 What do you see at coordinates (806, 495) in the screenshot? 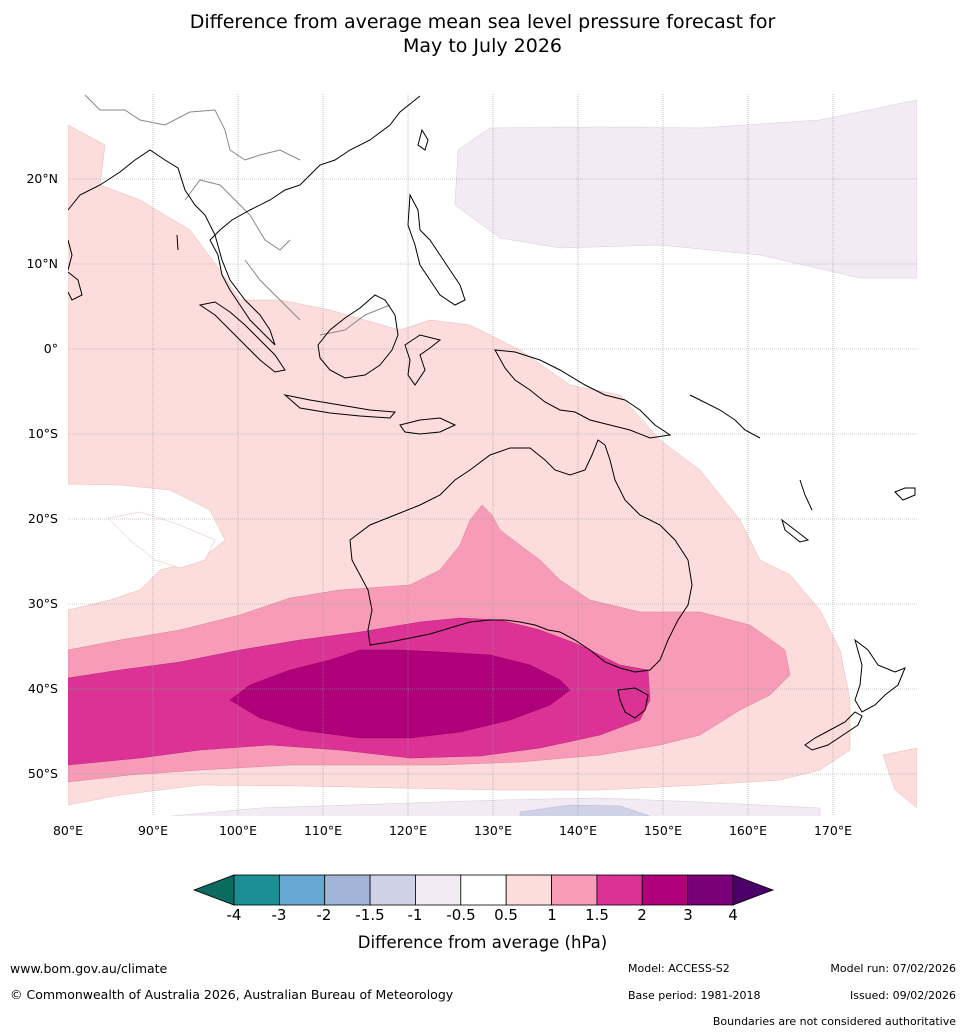
I see `coast-vanuatu` at bounding box center [806, 495].